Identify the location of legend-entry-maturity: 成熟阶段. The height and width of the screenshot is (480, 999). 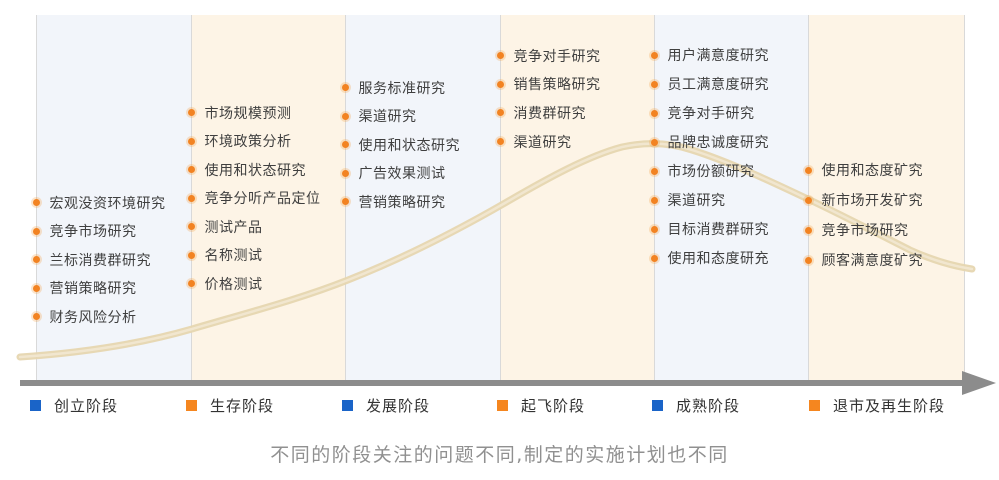
(696, 405).